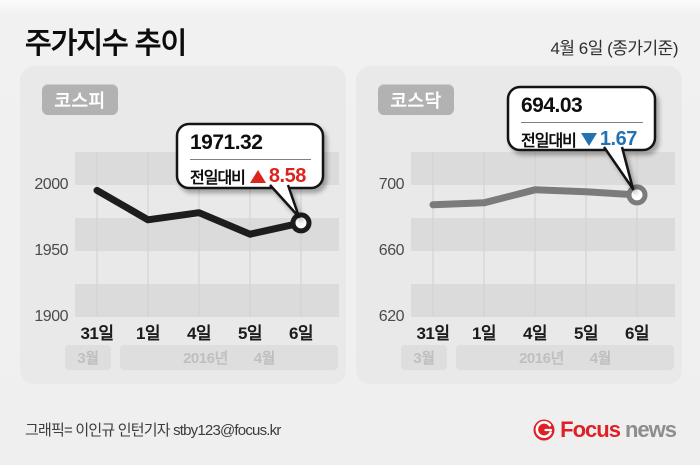 This screenshot has width=700, height=465. Describe the element at coordinates (51, 250) in the screenshot. I see `y-tick-label: 1950` at that location.